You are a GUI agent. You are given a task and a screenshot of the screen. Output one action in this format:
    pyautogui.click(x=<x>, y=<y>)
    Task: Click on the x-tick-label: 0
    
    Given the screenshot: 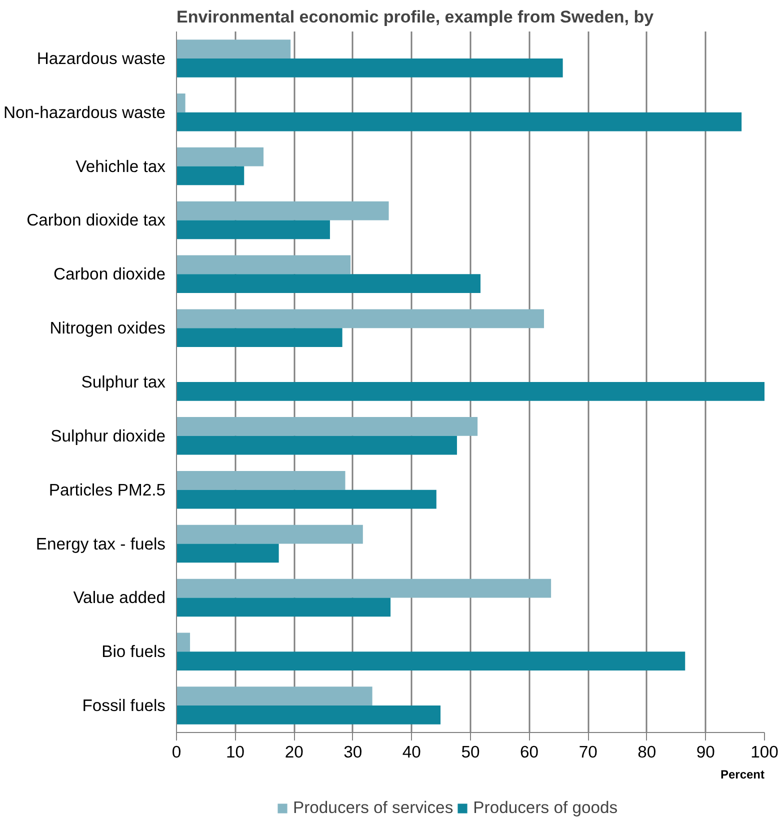 What is the action you would take?
    pyautogui.click(x=177, y=752)
    